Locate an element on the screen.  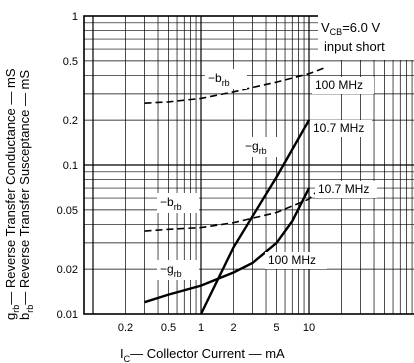
condition-line-2: input short is located at coordinates (354, 46).